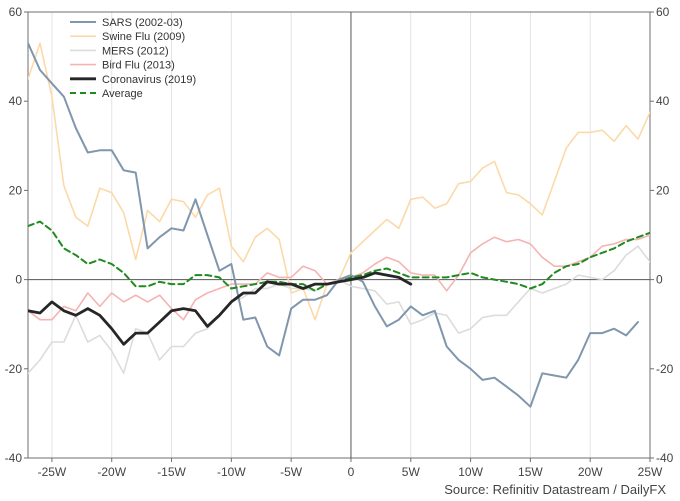 Image resolution: width=680 pixels, height=501 pixels. What do you see at coordinates (52, 472) in the screenshot?
I see `x-tick-label: -25W` at bounding box center [52, 472].